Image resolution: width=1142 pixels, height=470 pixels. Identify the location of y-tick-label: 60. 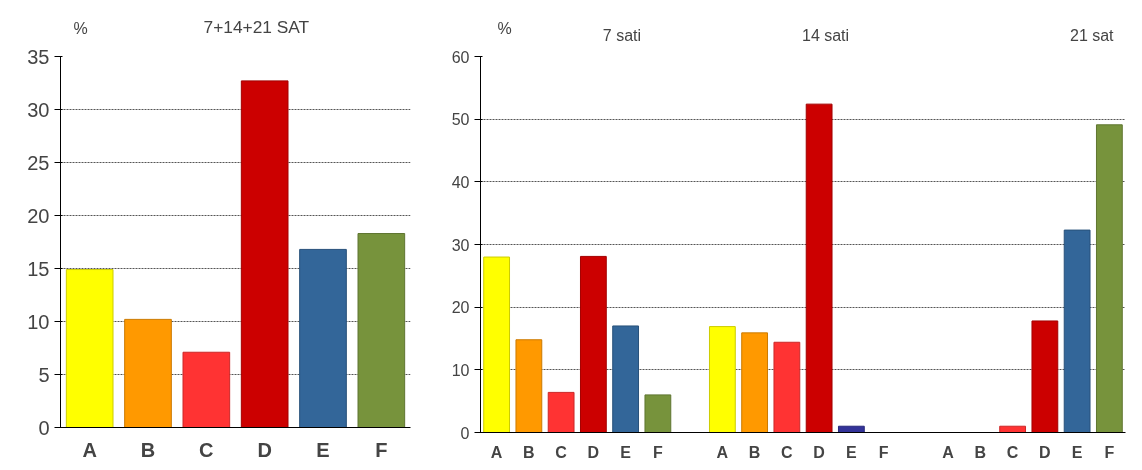
(460, 57).